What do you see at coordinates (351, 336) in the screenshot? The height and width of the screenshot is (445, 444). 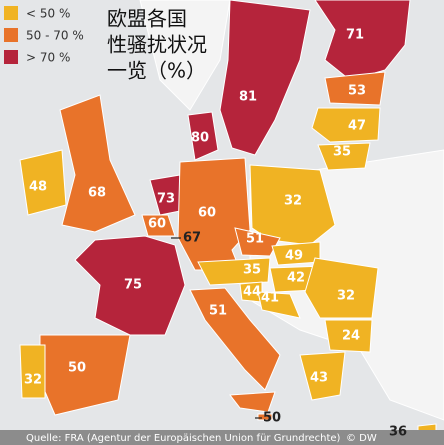 I see `region-value: 24` at bounding box center [351, 336].